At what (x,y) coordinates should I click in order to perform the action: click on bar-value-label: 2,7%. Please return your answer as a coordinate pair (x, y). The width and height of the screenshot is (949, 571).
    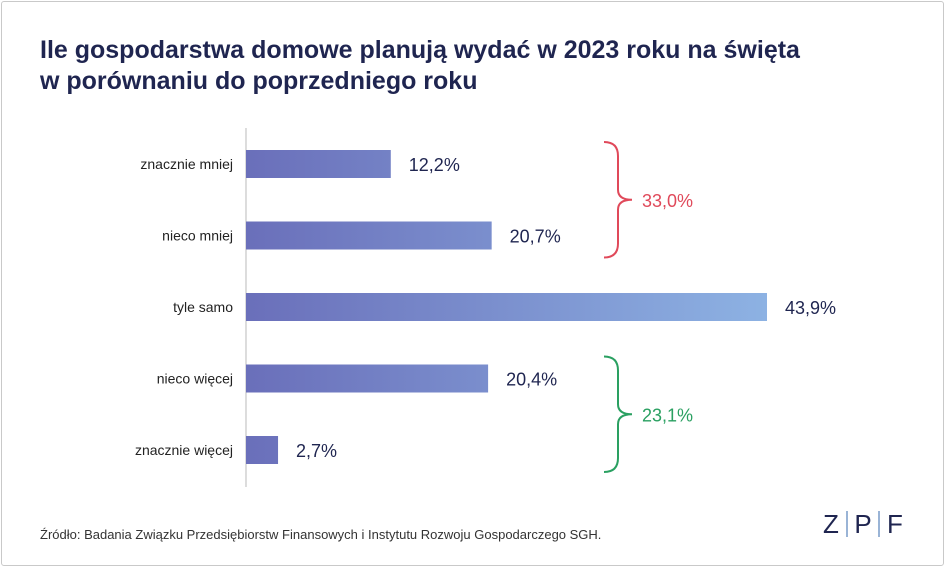
    Looking at the image, I should click on (316, 451).